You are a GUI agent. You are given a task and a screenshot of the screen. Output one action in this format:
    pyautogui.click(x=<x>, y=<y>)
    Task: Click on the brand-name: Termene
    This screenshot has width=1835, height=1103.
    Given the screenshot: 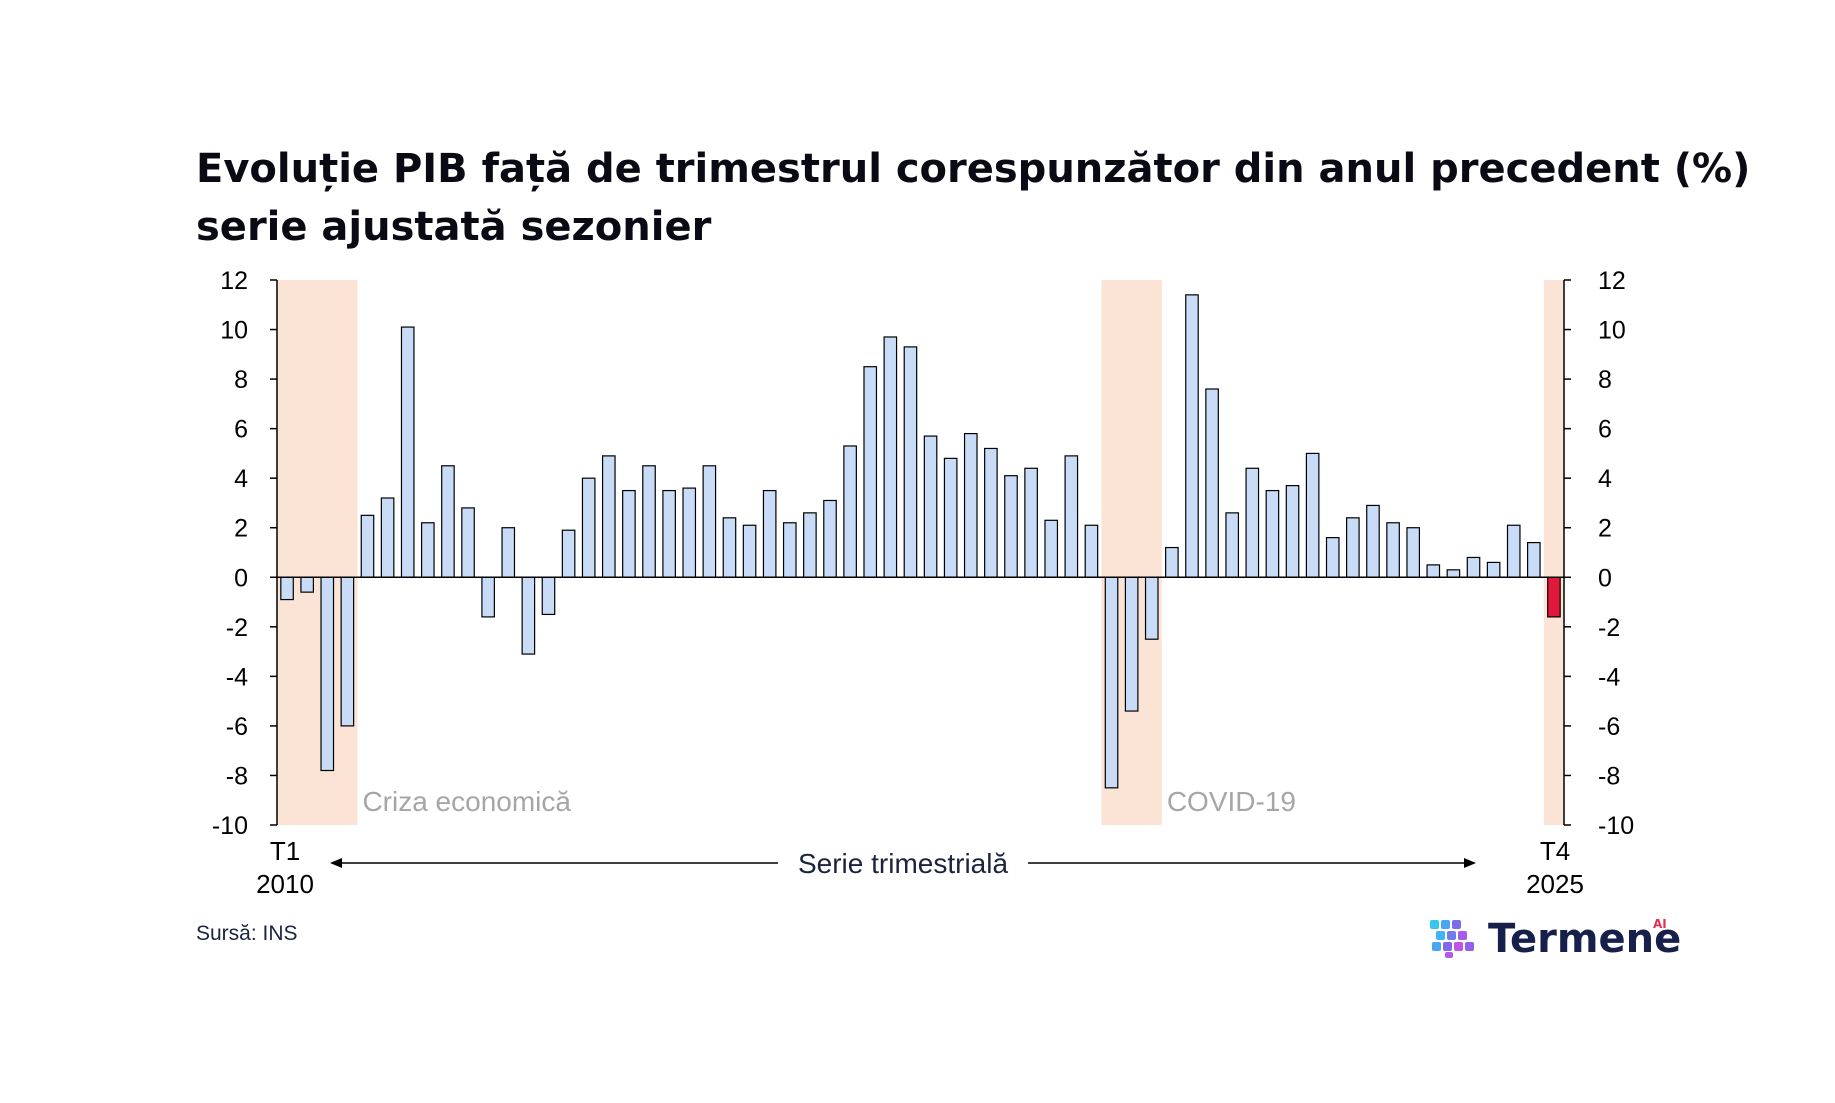 What is the action you would take?
    pyautogui.click(x=1584, y=939)
    